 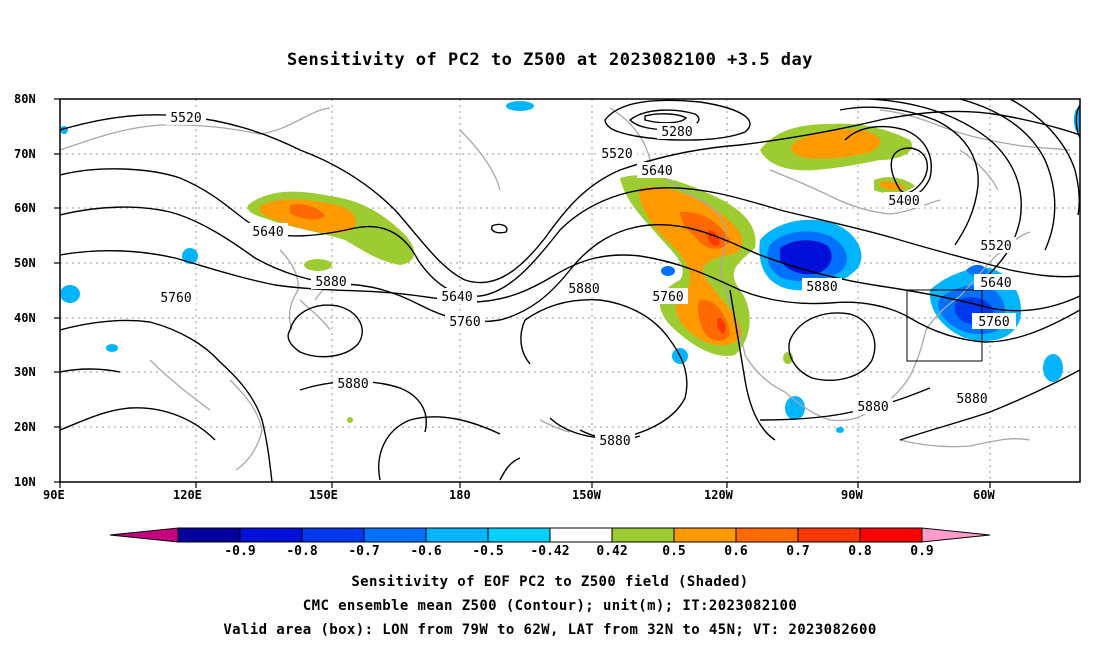 What do you see at coordinates (25, 482) in the screenshot?
I see `lat-label-10n: 10N` at bounding box center [25, 482].